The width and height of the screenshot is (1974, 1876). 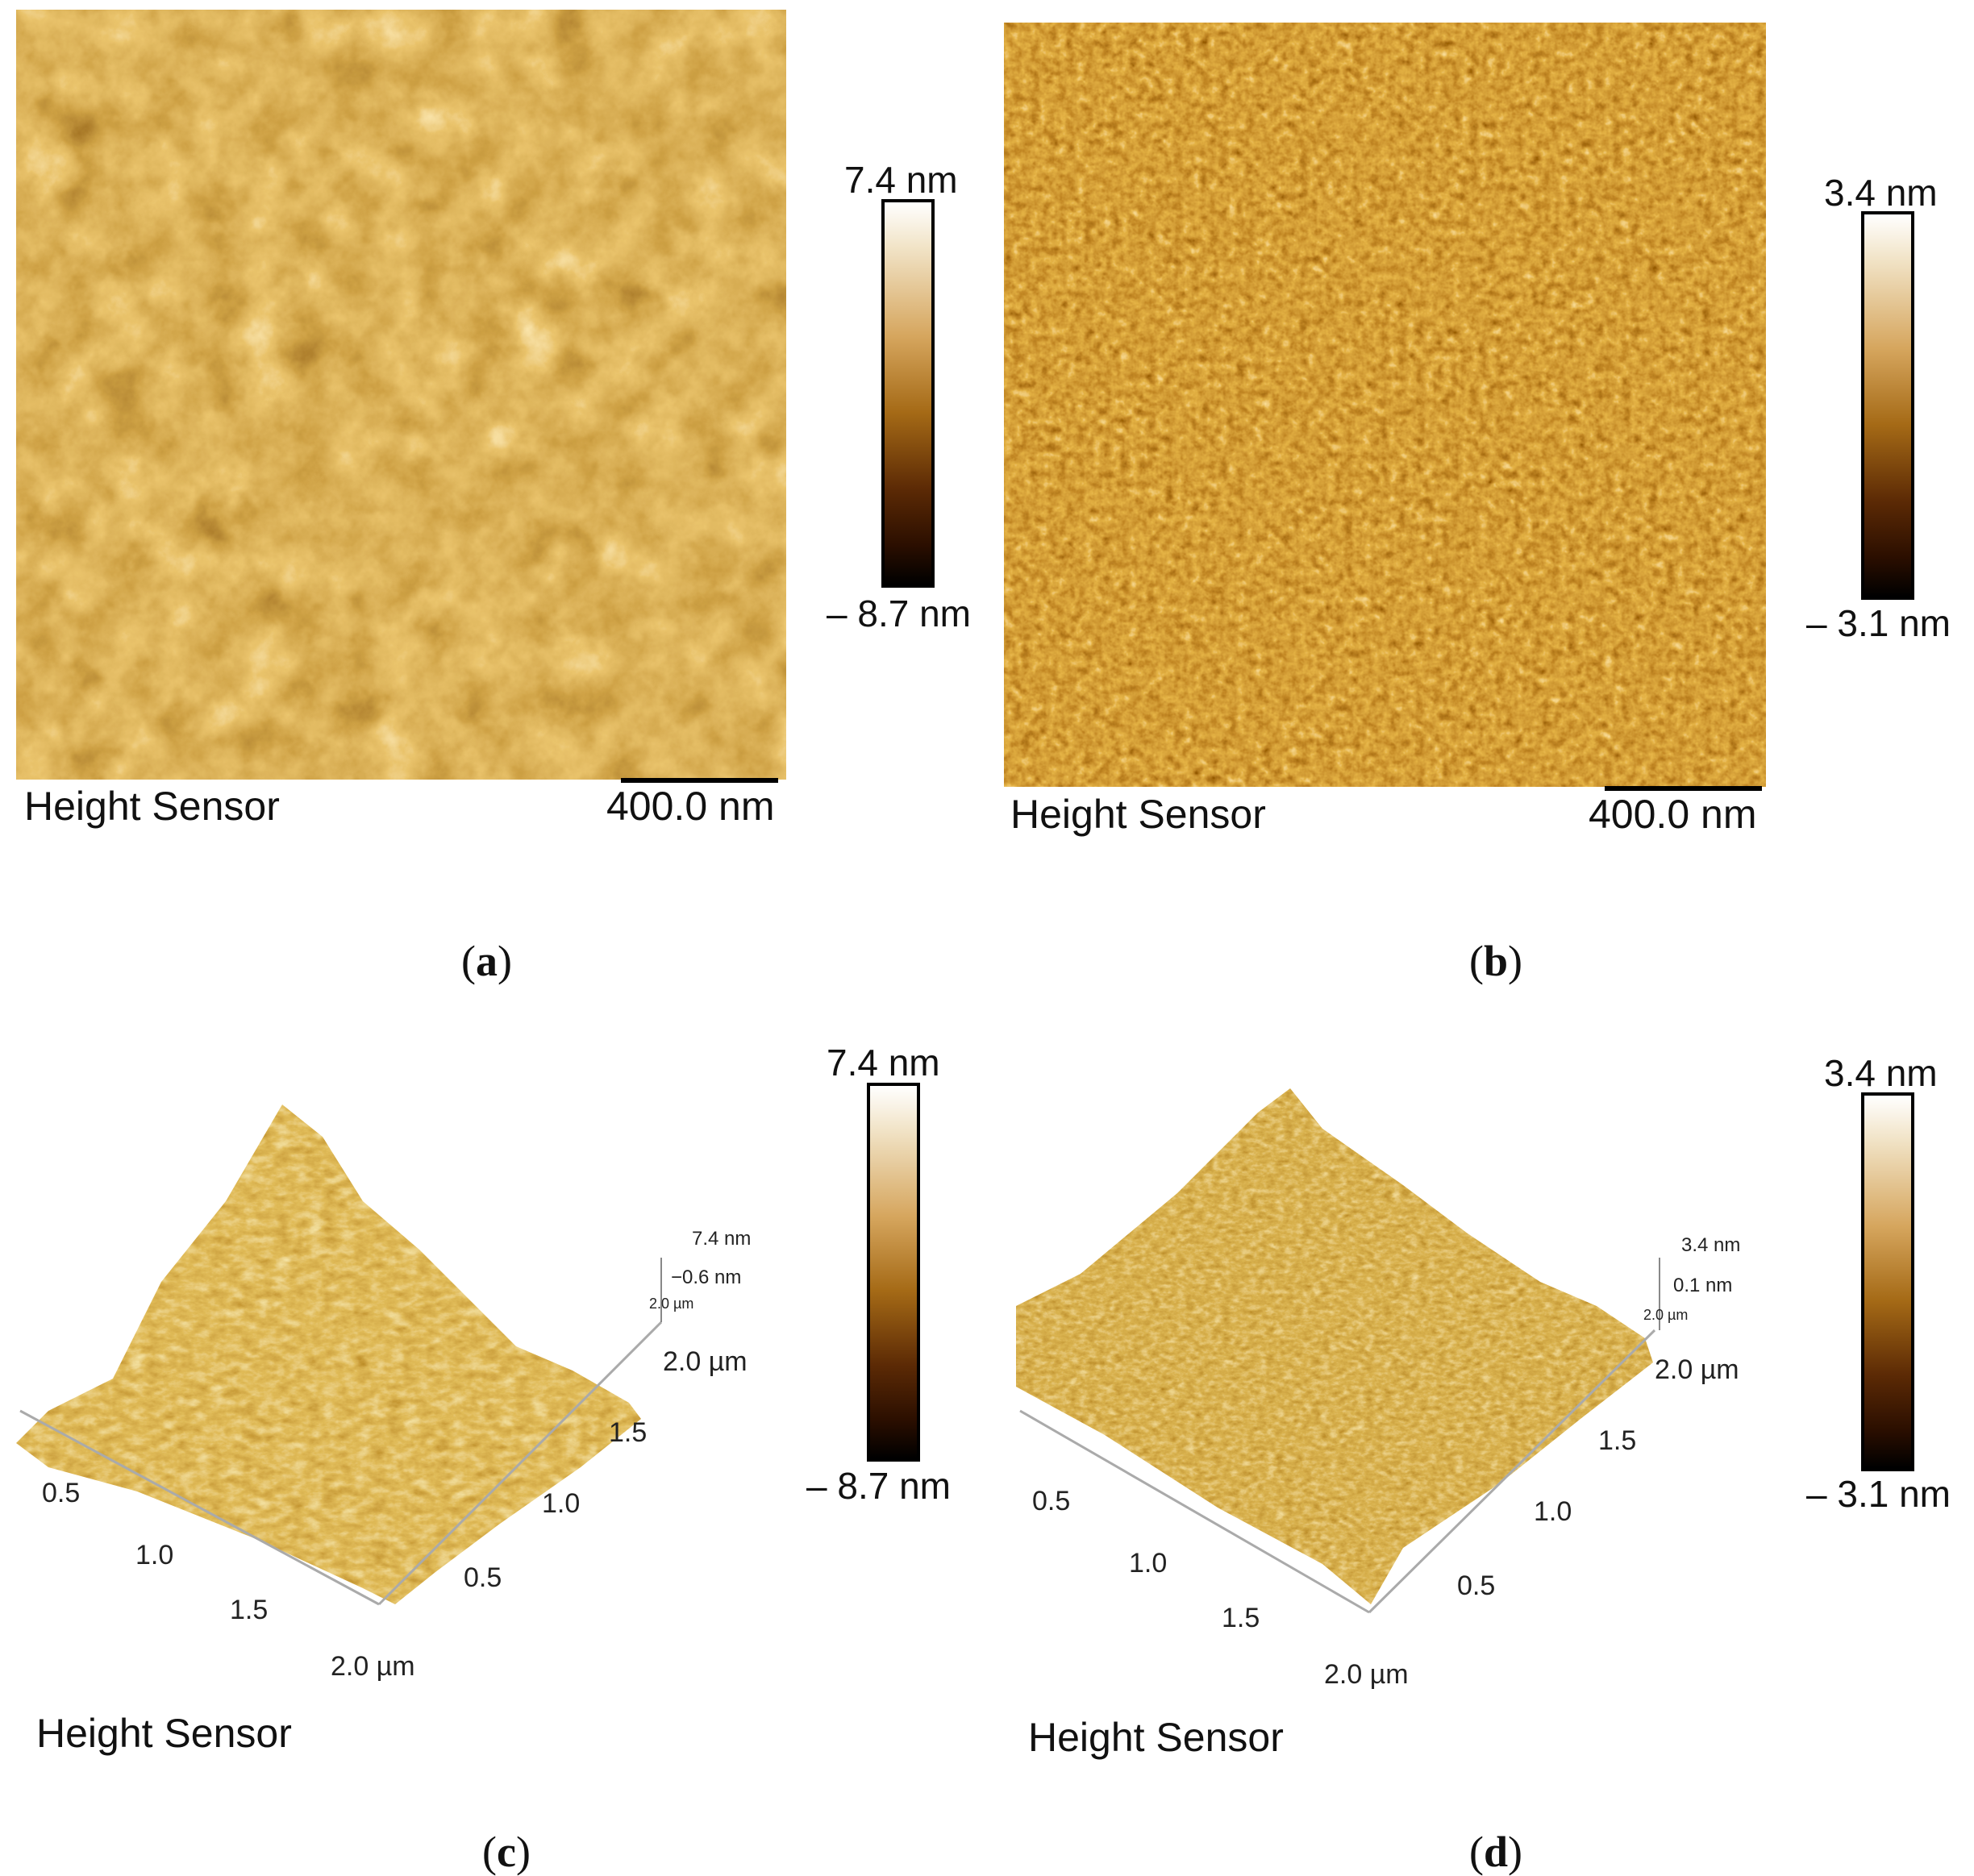 What do you see at coordinates (1476, 1585) in the screenshot?
I see `right-axis-tick-d-1: 0.5` at bounding box center [1476, 1585].